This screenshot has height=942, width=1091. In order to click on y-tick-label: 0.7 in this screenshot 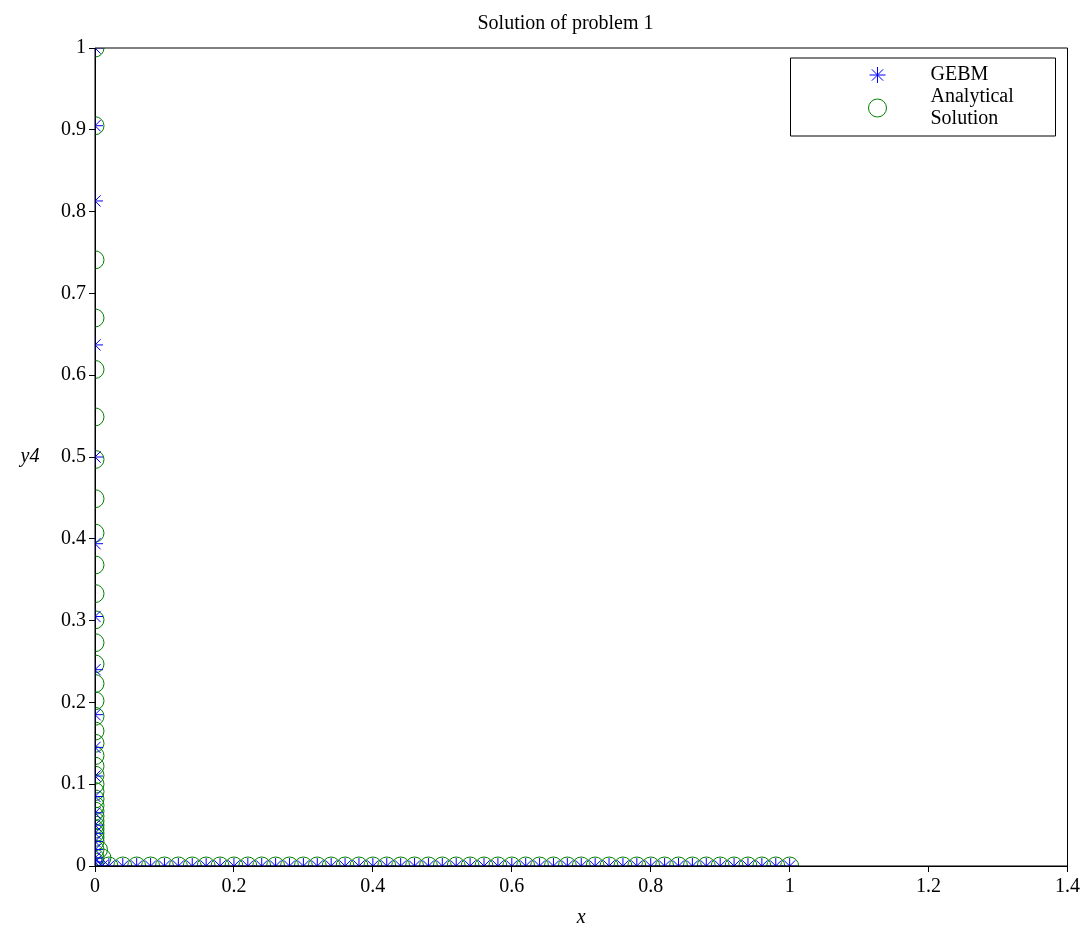, I will do `click(73, 291)`.